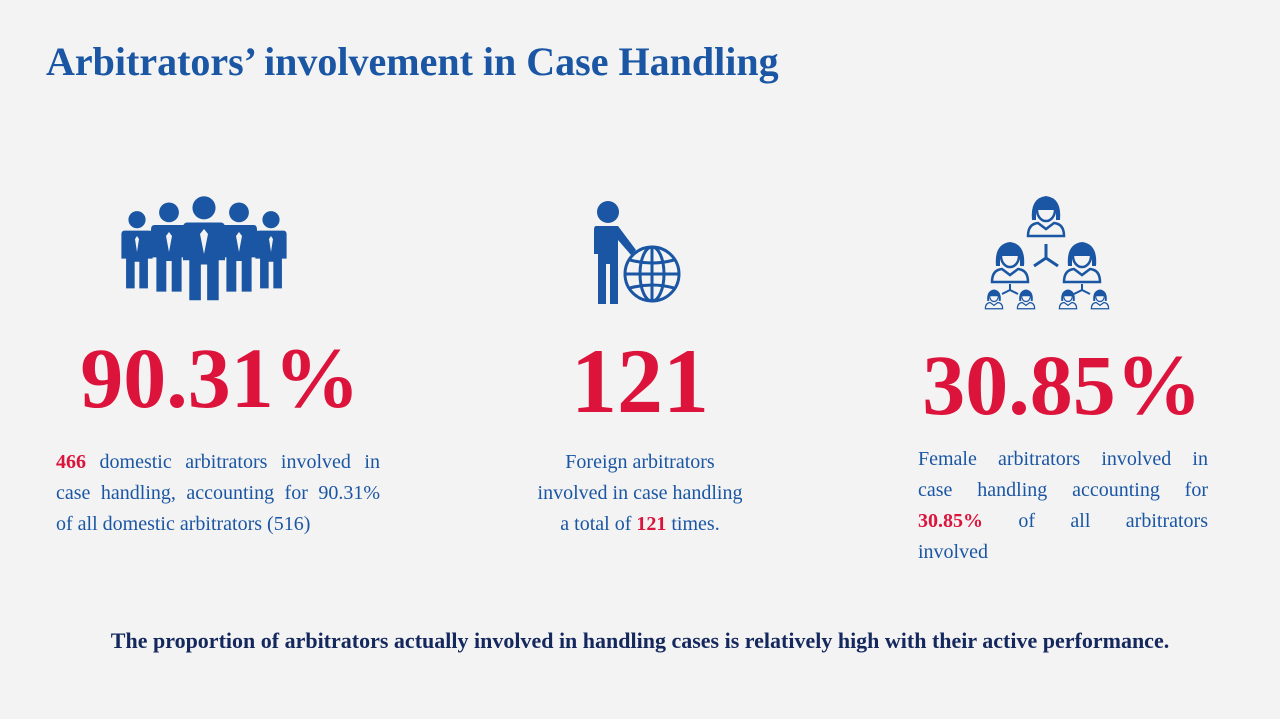 This screenshot has width=1280, height=719. I want to click on stat-foreign-value: 121, so click(640, 381).